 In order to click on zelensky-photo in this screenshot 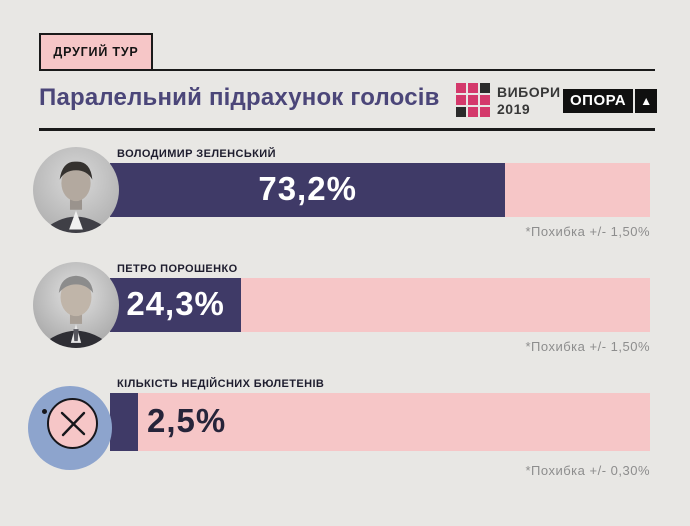, I will do `click(76, 190)`.